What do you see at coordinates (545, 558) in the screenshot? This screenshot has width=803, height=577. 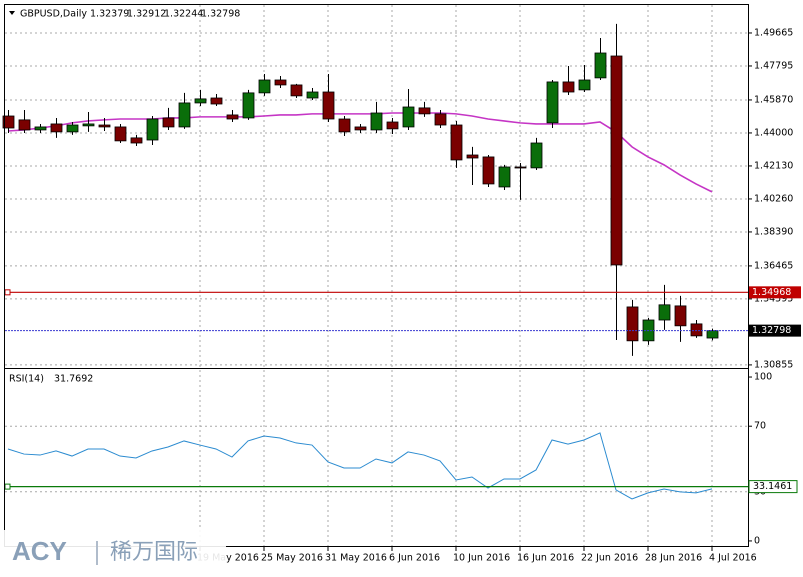 I see `x-tick-label: 16 Jun 2016` at bounding box center [545, 558].